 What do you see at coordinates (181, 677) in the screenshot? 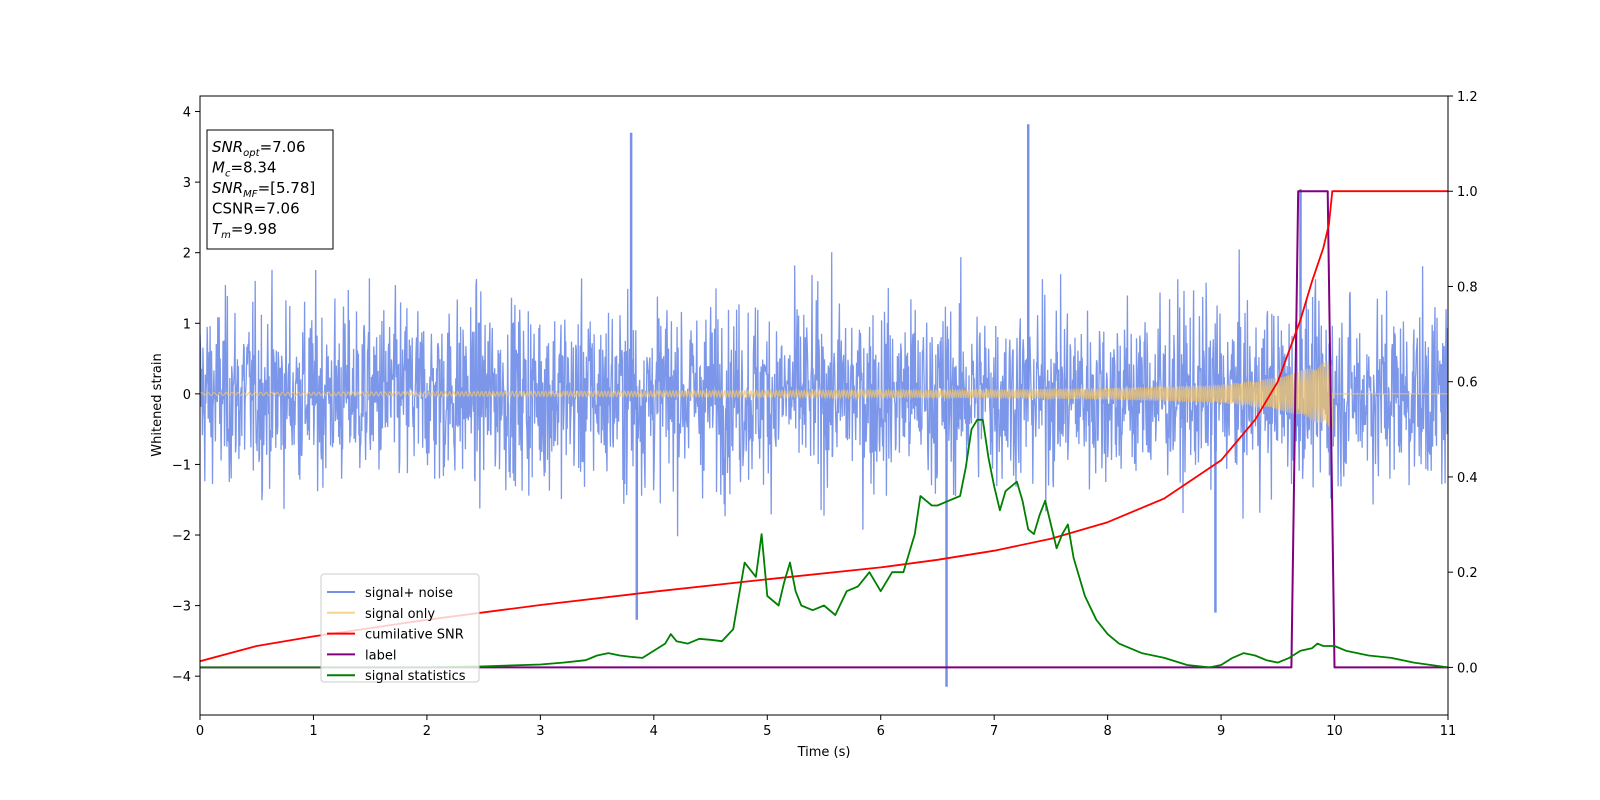
I see `y-left-tick-label: −4` at bounding box center [181, 677].